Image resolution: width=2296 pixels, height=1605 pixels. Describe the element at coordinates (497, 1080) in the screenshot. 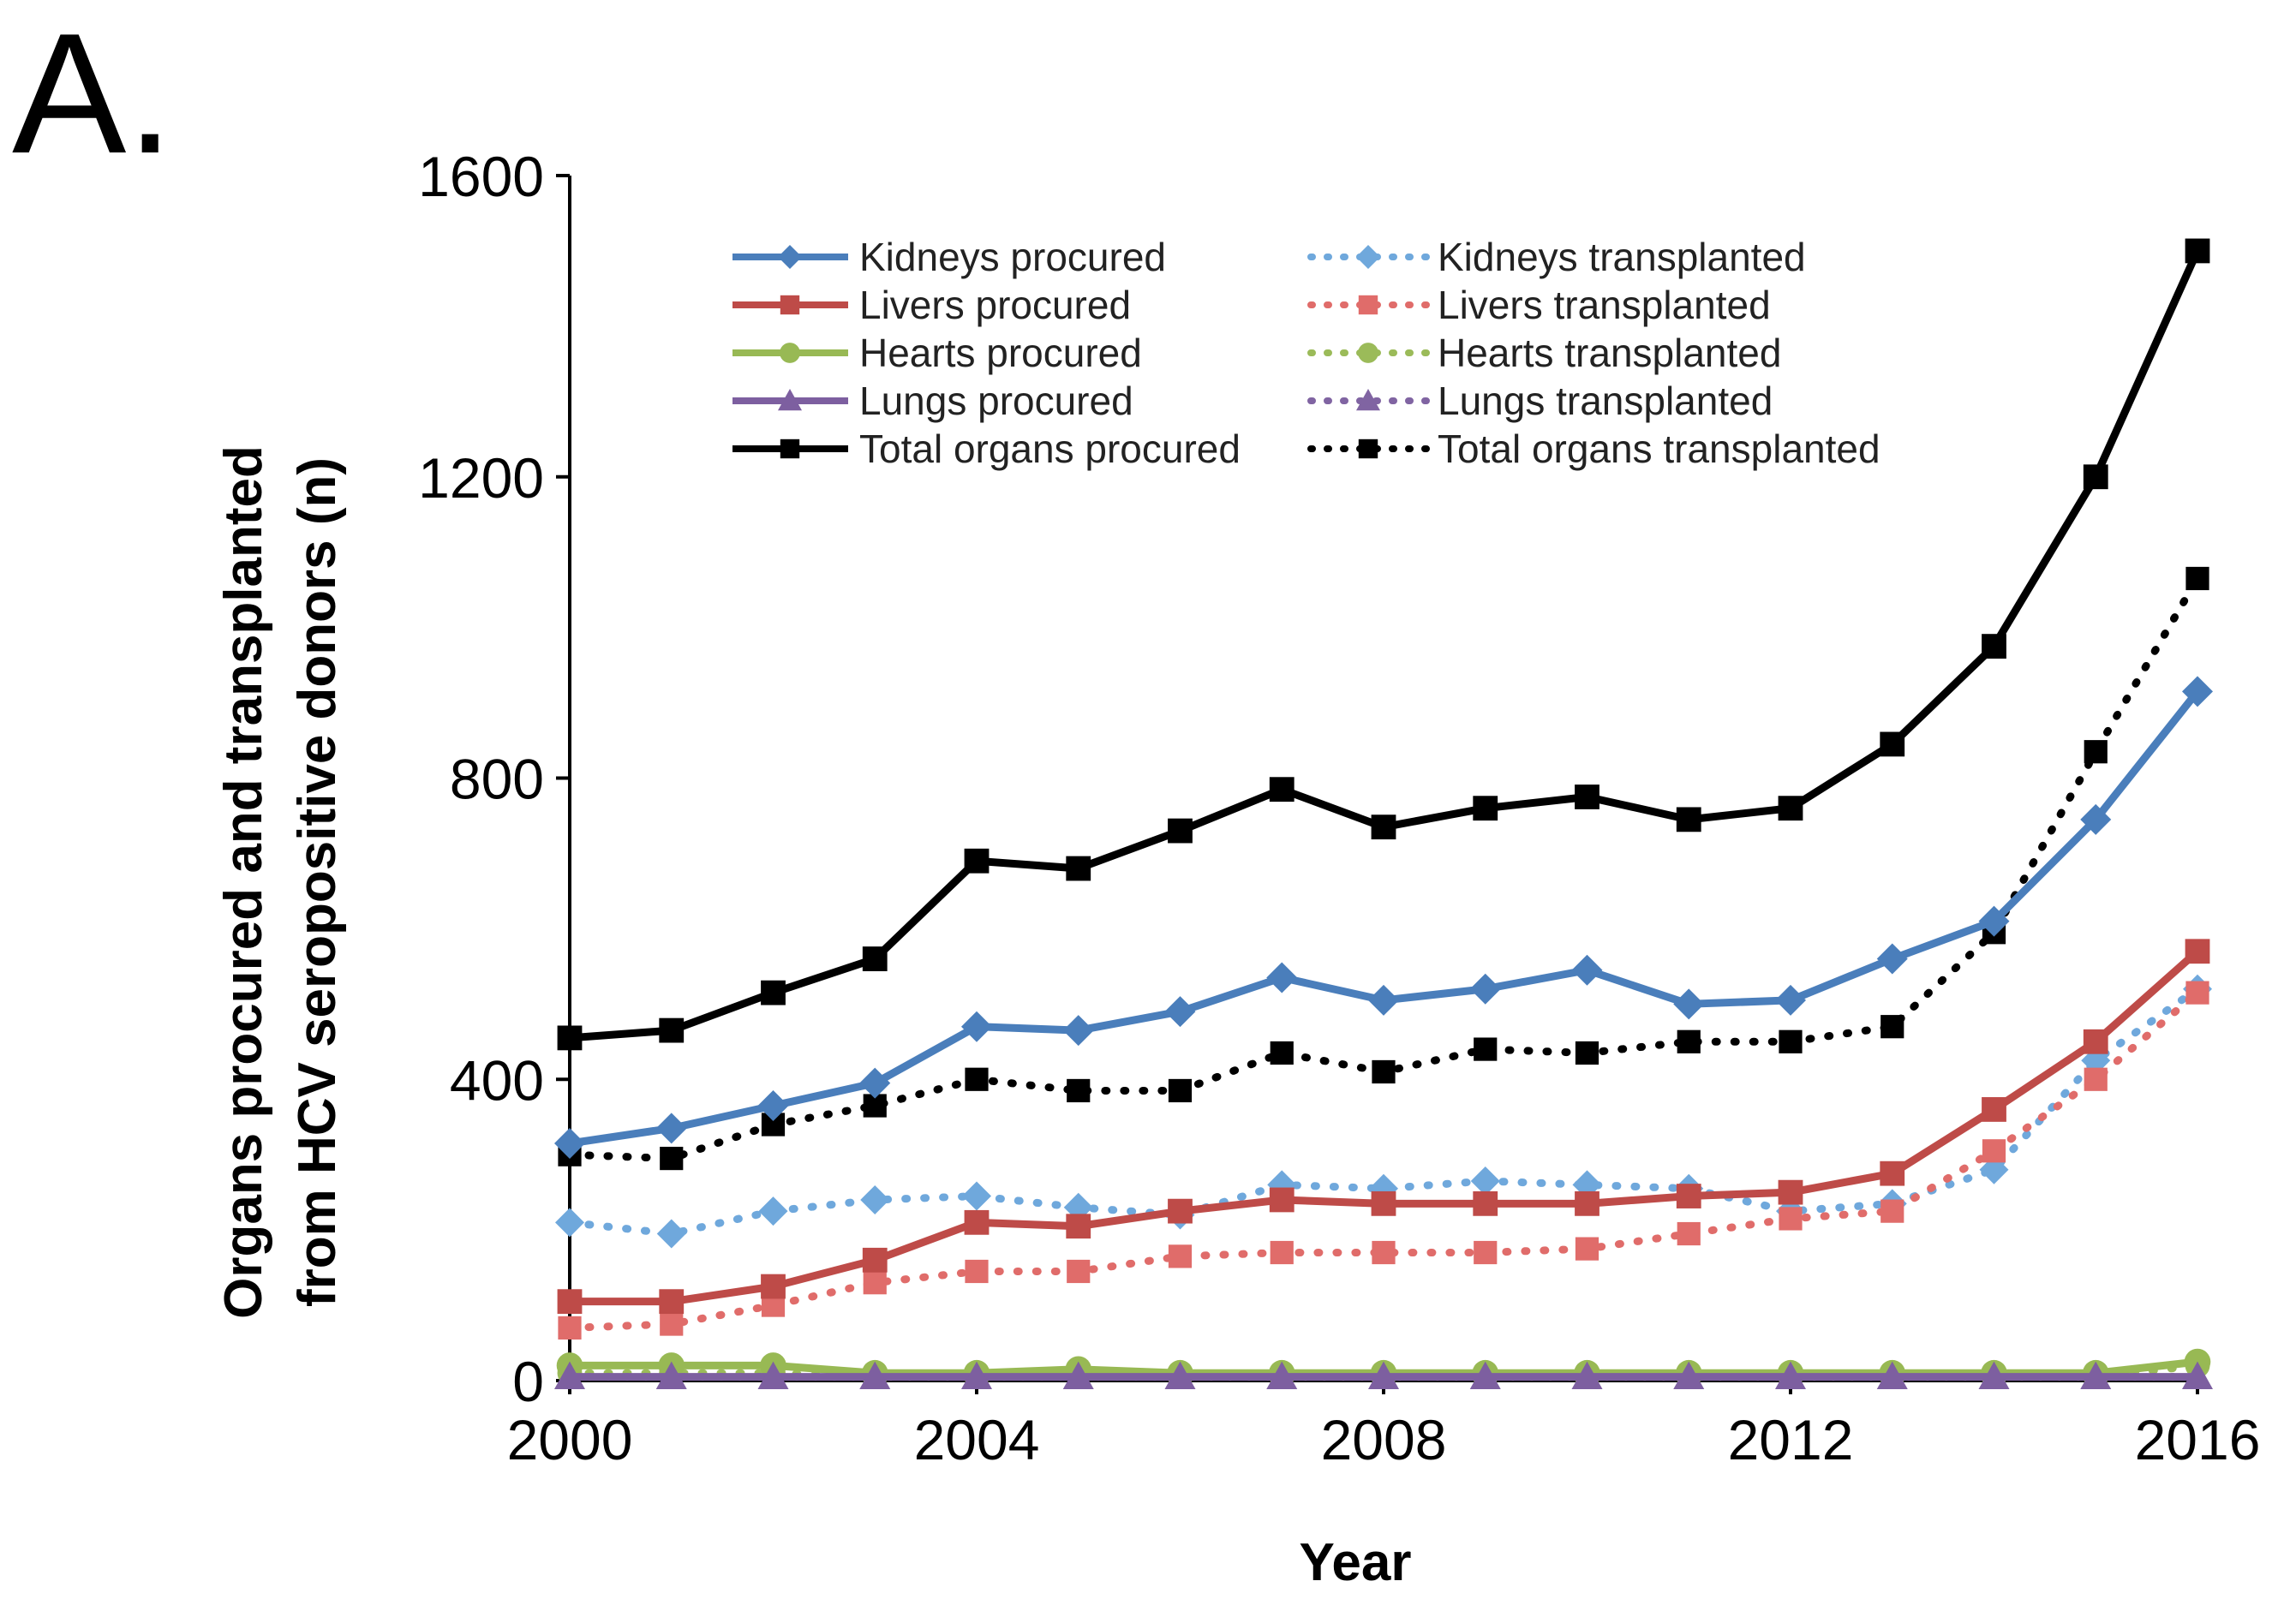

I see `y-tick-label: 400` at that location.